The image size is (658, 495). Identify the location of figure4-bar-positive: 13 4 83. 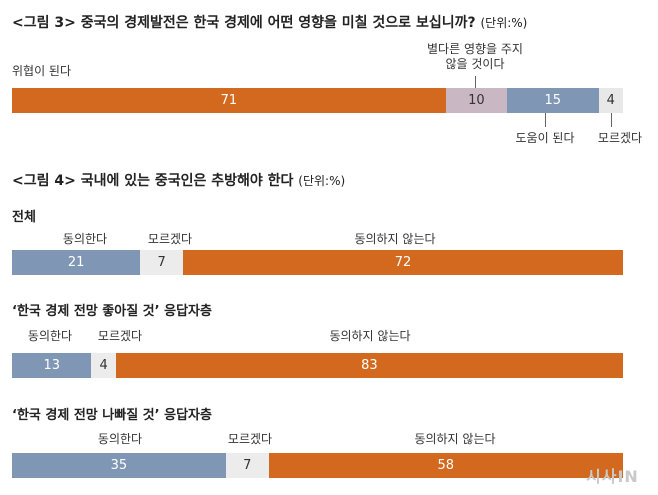
(317, 365).